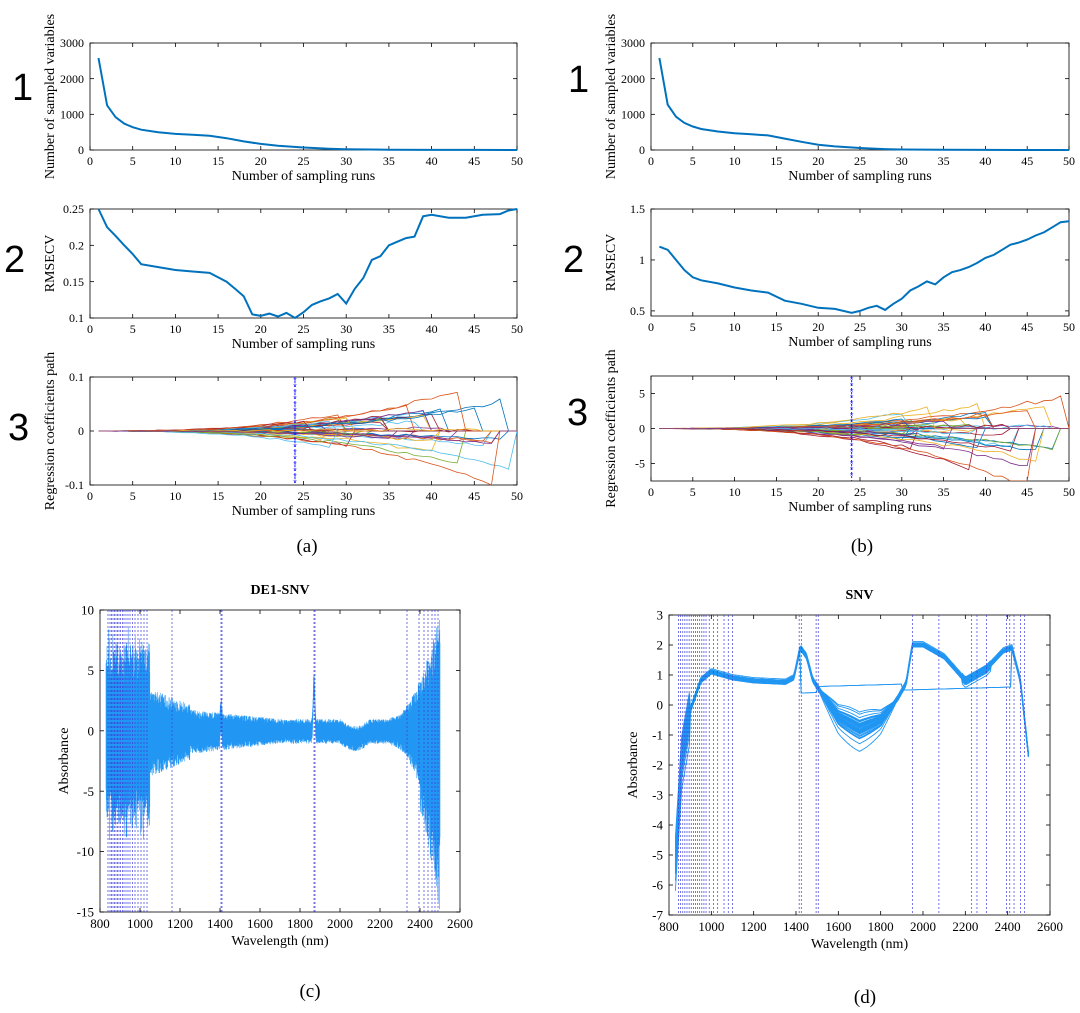  Describe the element at coordinates (73, 282) in the screenshot. I see `y-tick-label: 0.15` at that location.